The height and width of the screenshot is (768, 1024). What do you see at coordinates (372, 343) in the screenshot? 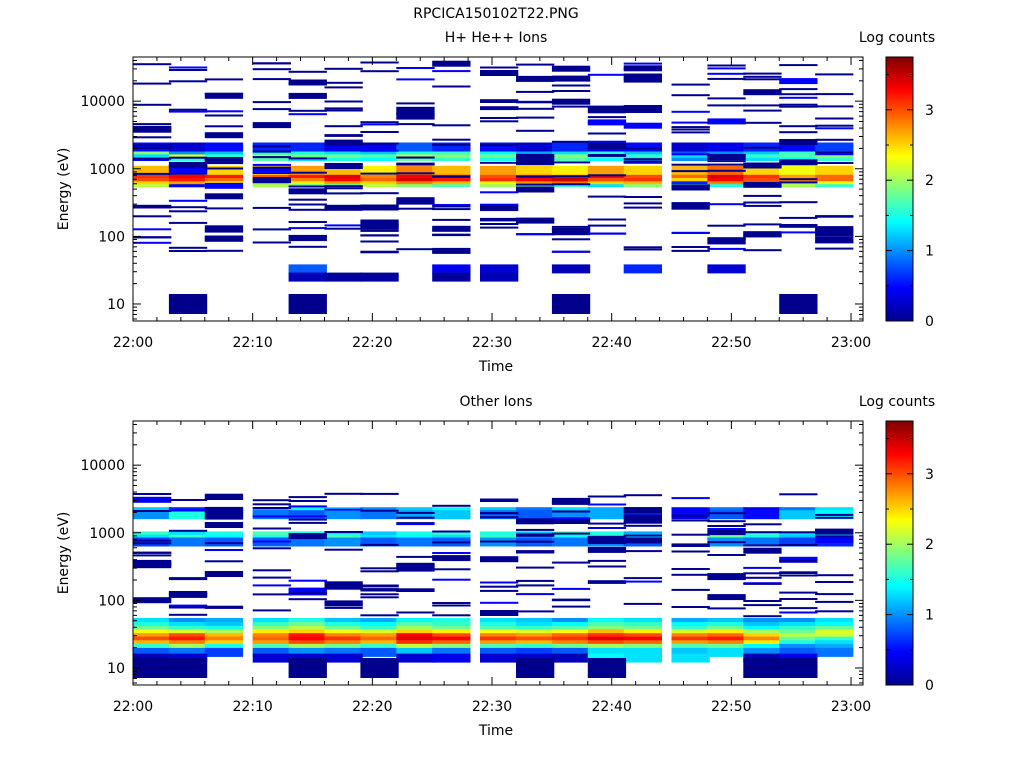
I see `x-tick-label: 22:20` at bounding box center [372, 343].